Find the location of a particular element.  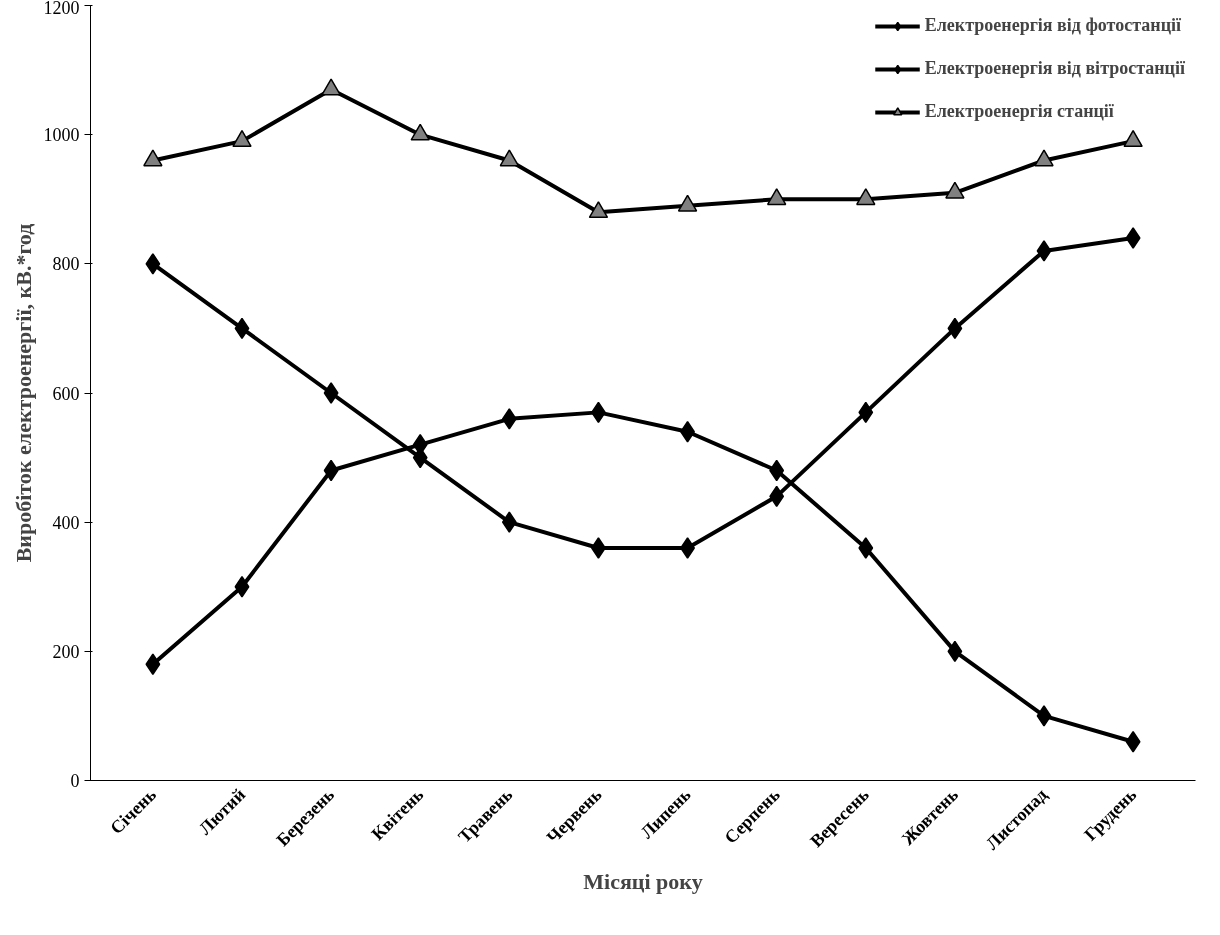

y-tick-label: 0 is located at coordinates (75, 781).